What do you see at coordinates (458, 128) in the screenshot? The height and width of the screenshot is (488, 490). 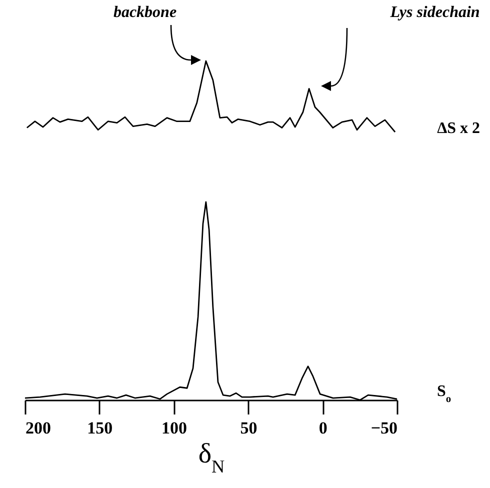 I see `text: ΔS x 2` at bounding box center [458, 128].